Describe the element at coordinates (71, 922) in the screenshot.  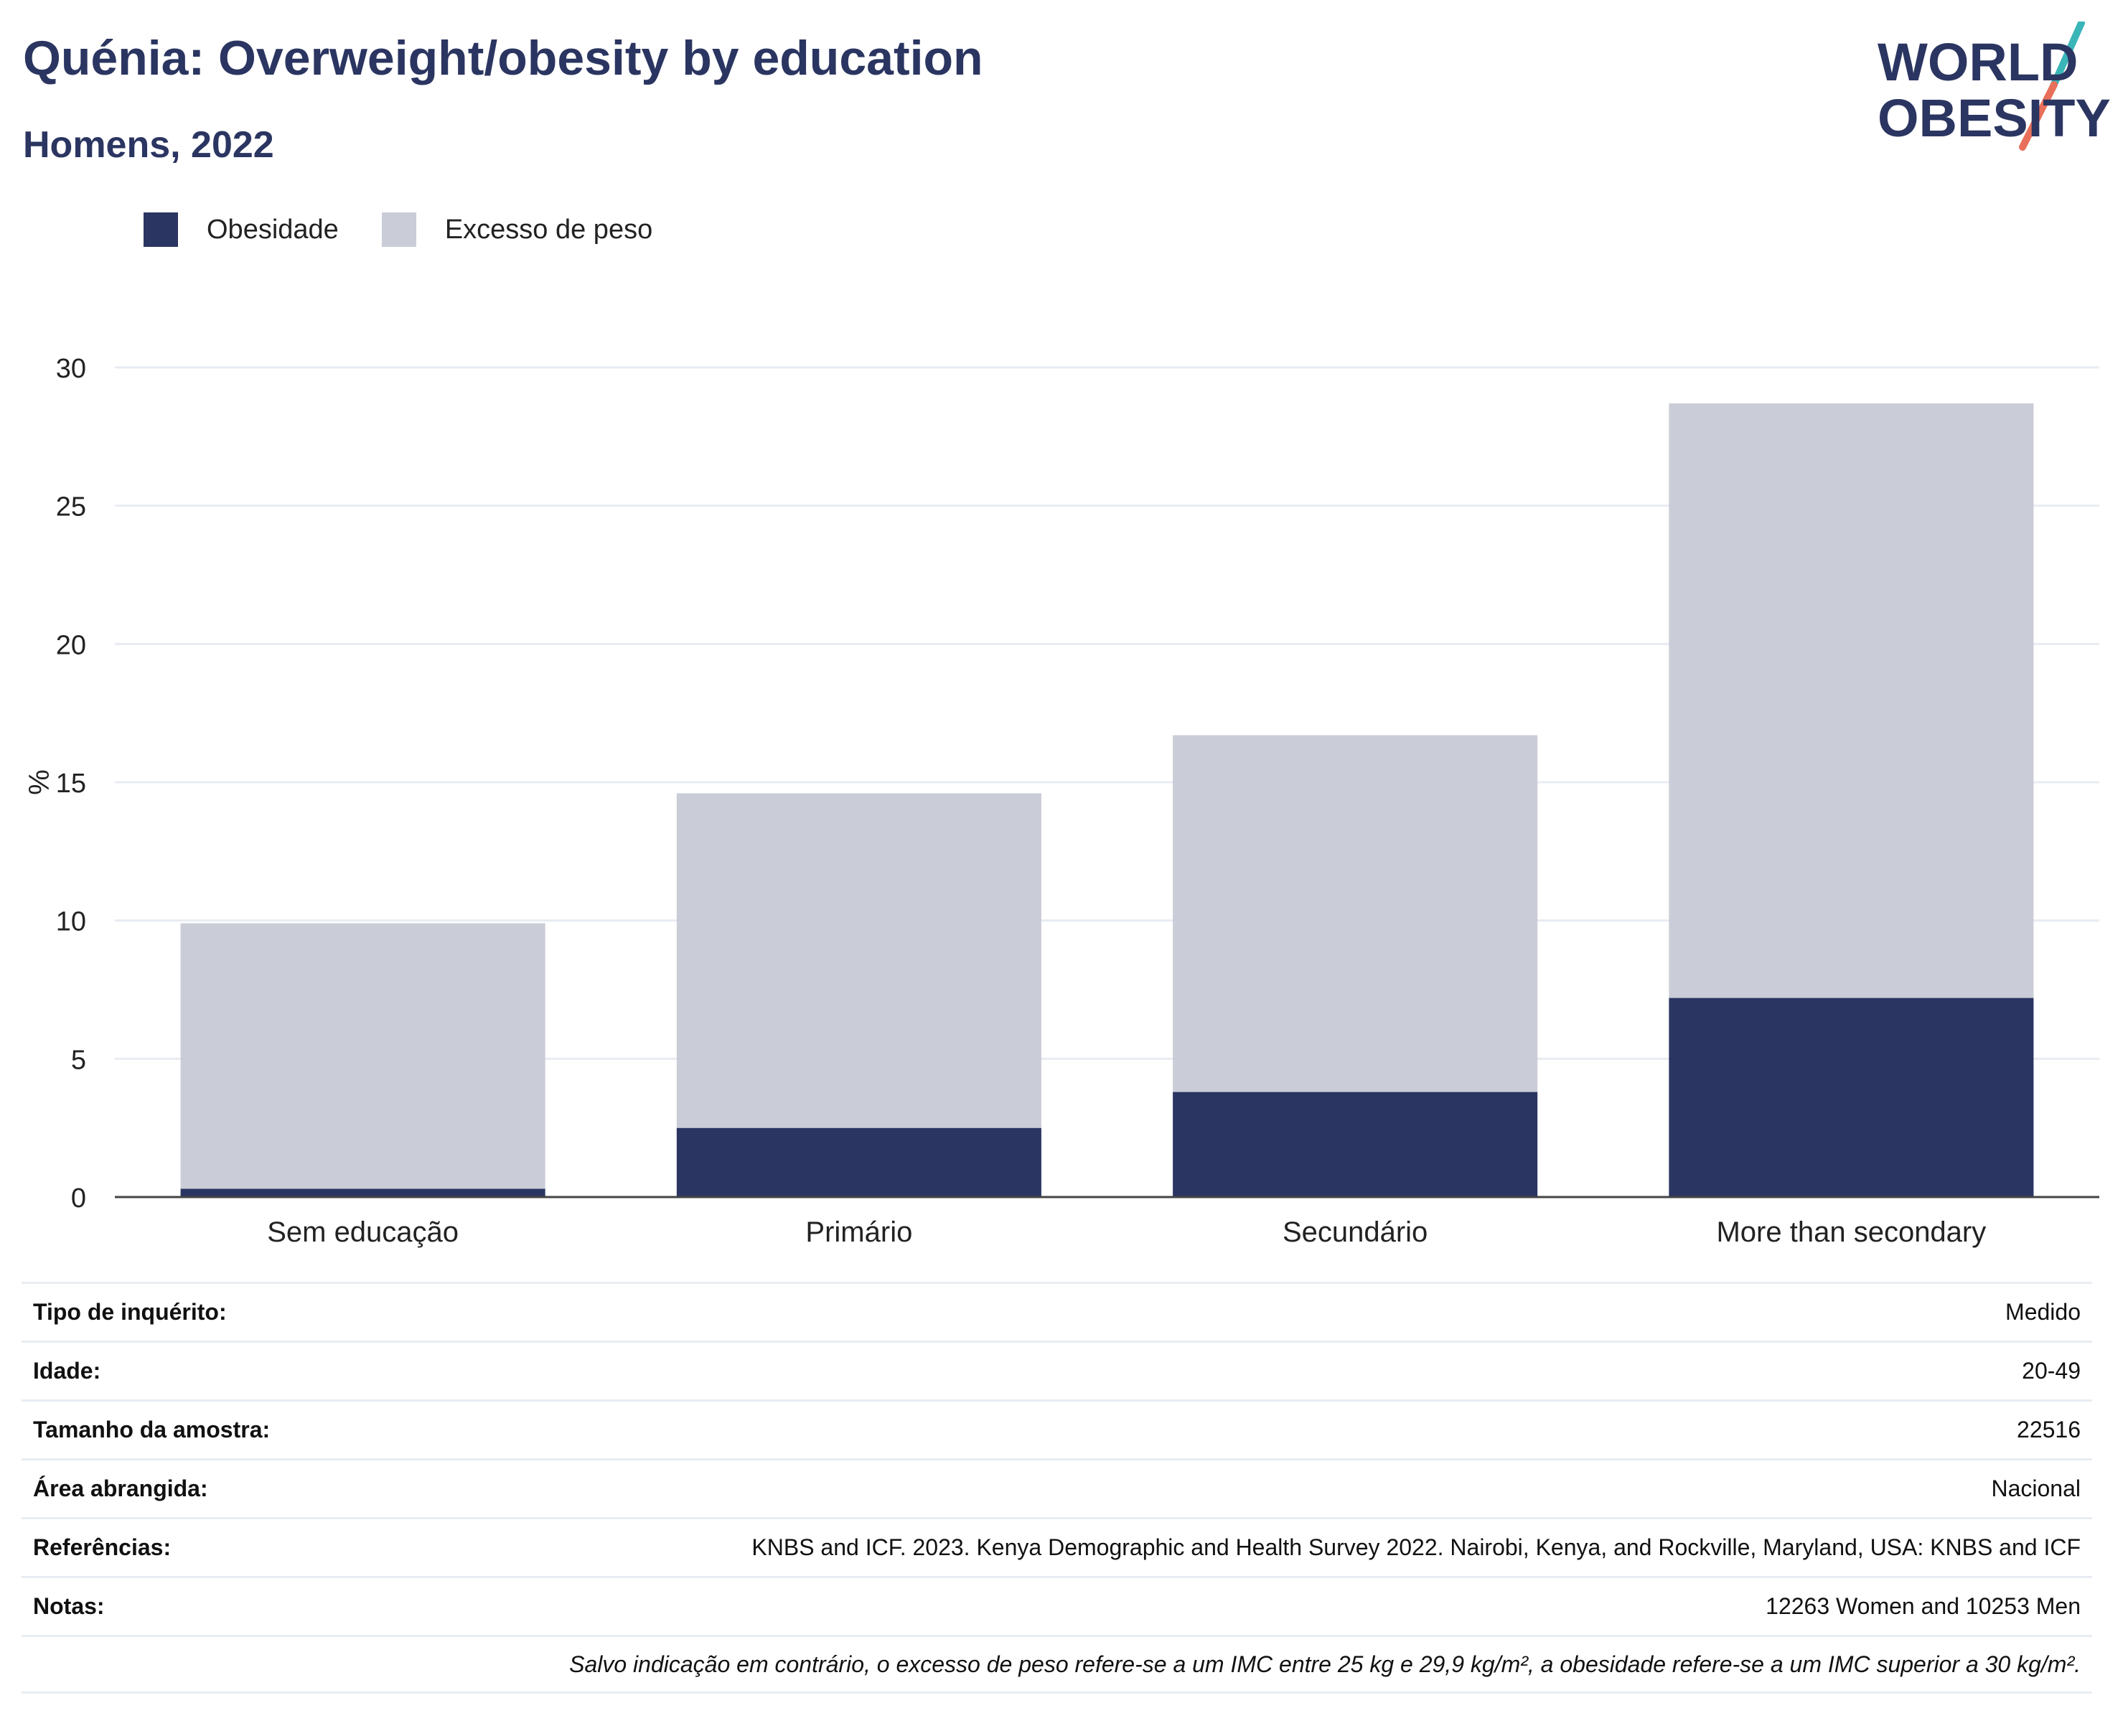
I see `y-tick-label: 10` at that location.